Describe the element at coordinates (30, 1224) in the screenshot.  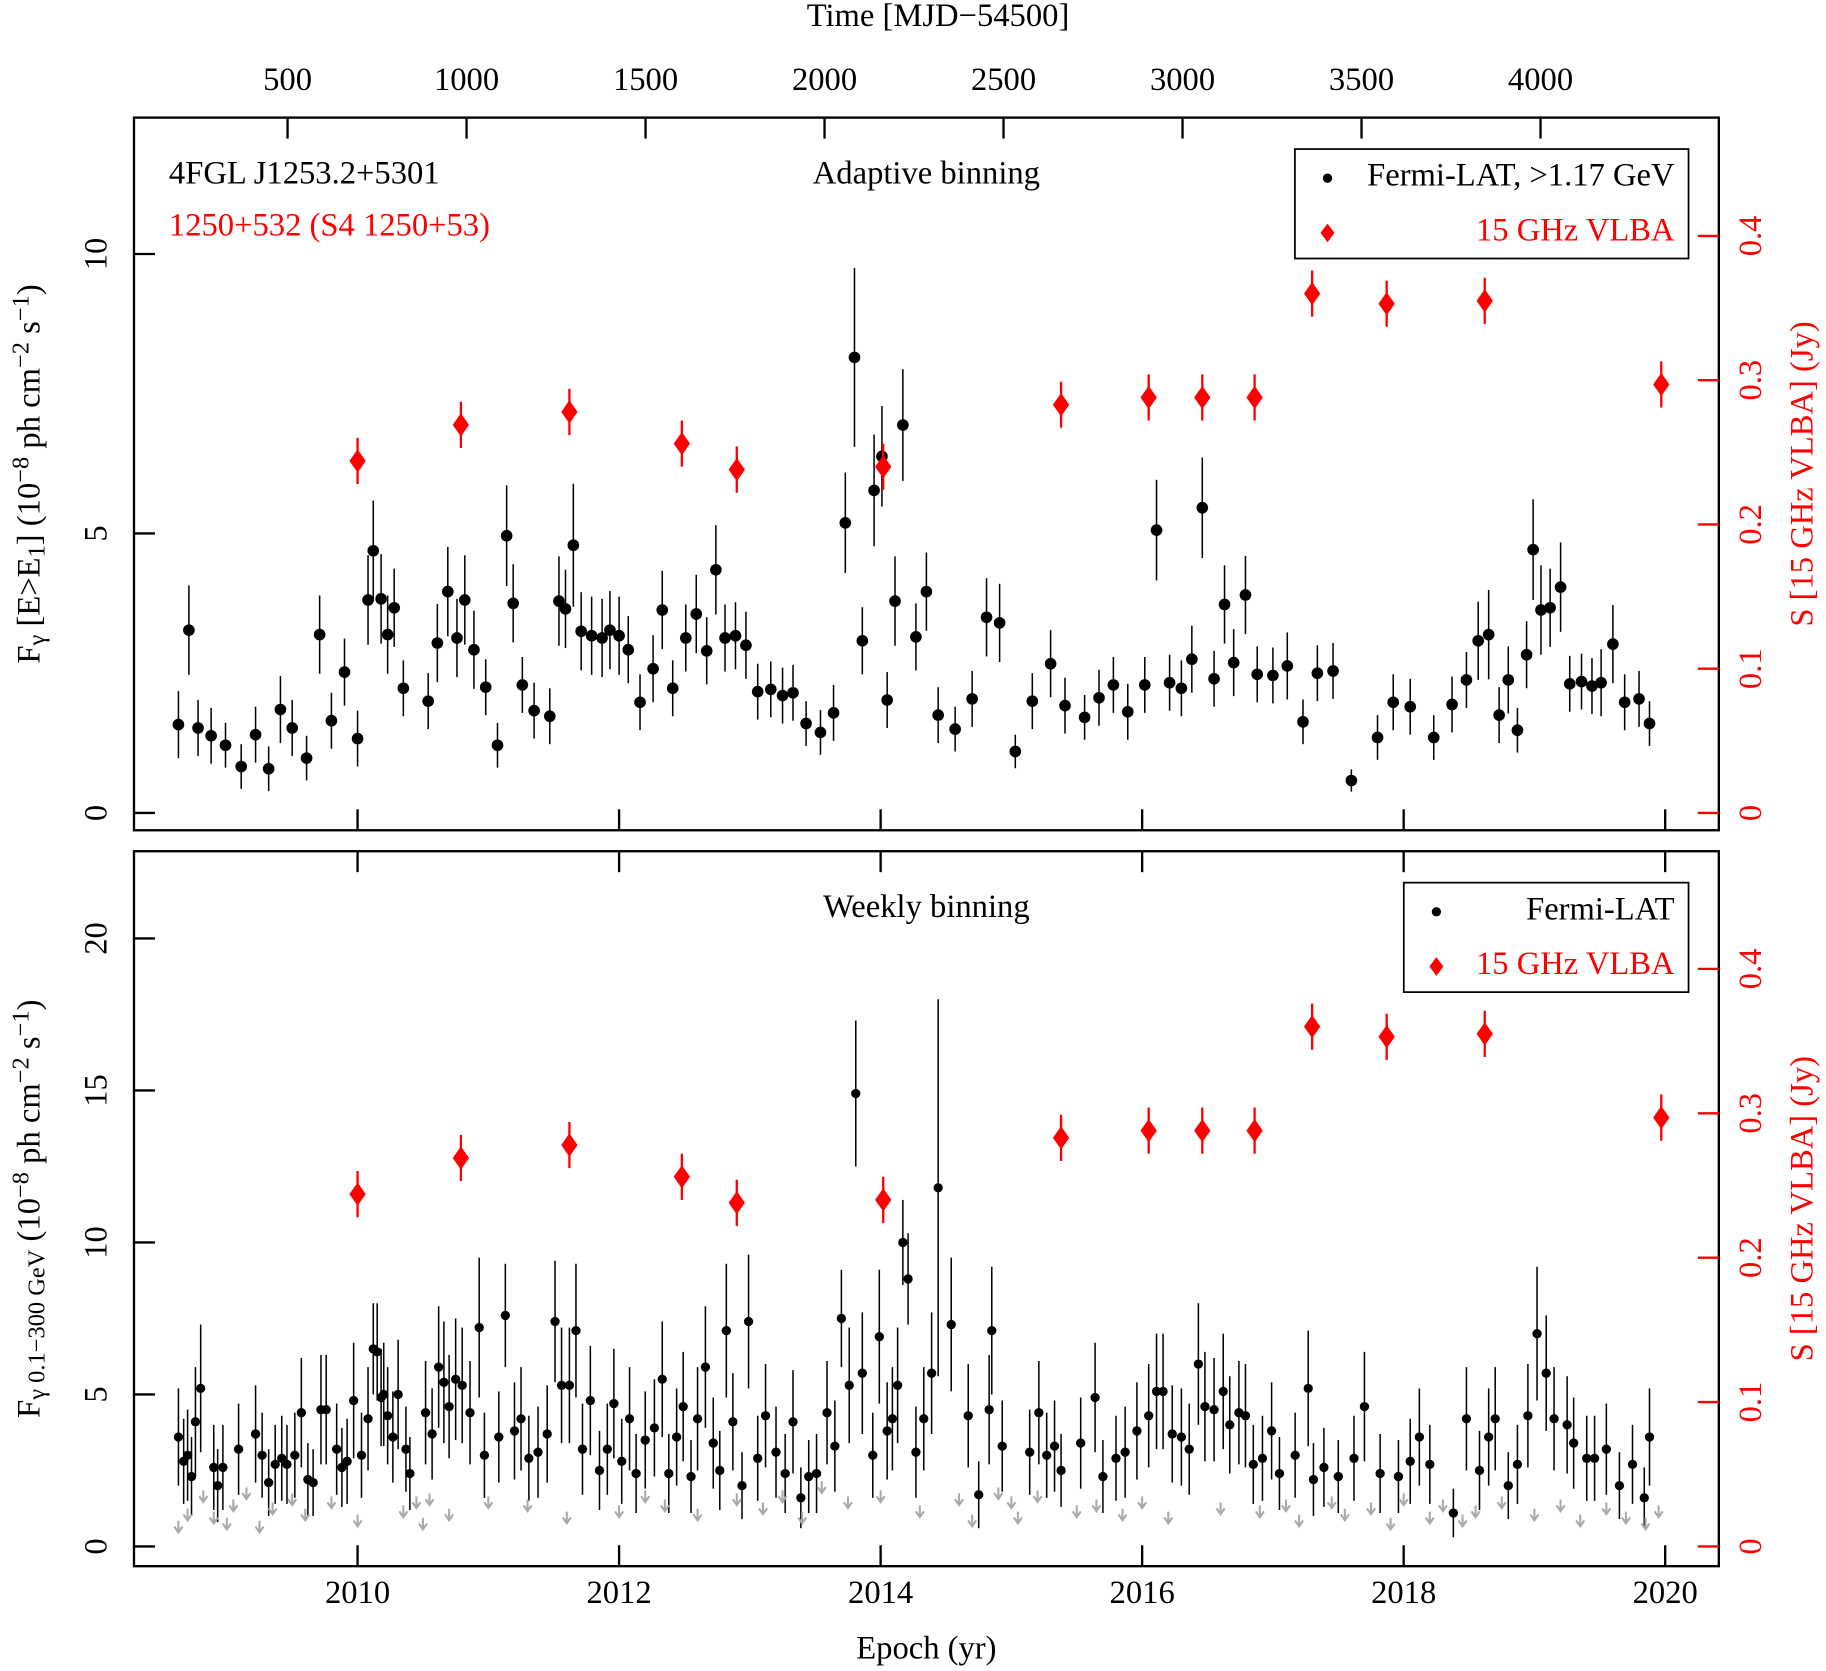
I see `y-axis-label-part: (10` at that location.